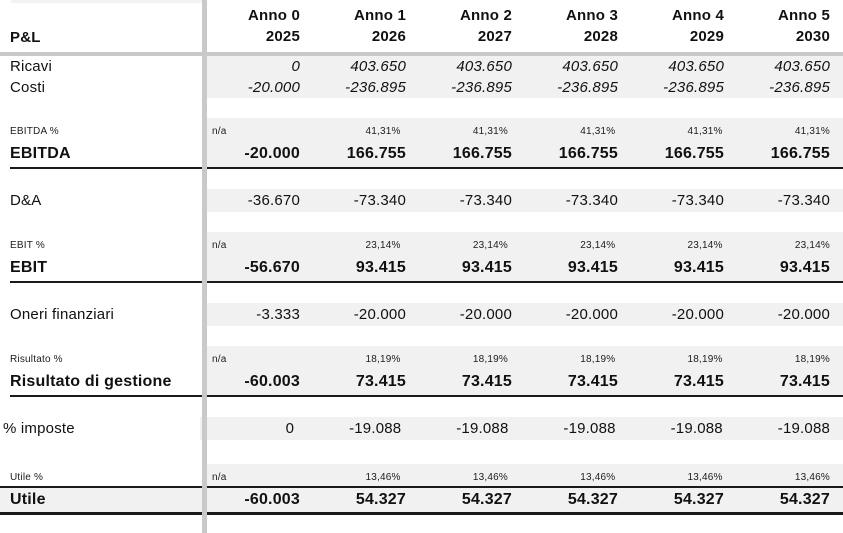 This screenshot has width=843, height=533. I want to click on value-cell: -56.670, so click(272, 267).